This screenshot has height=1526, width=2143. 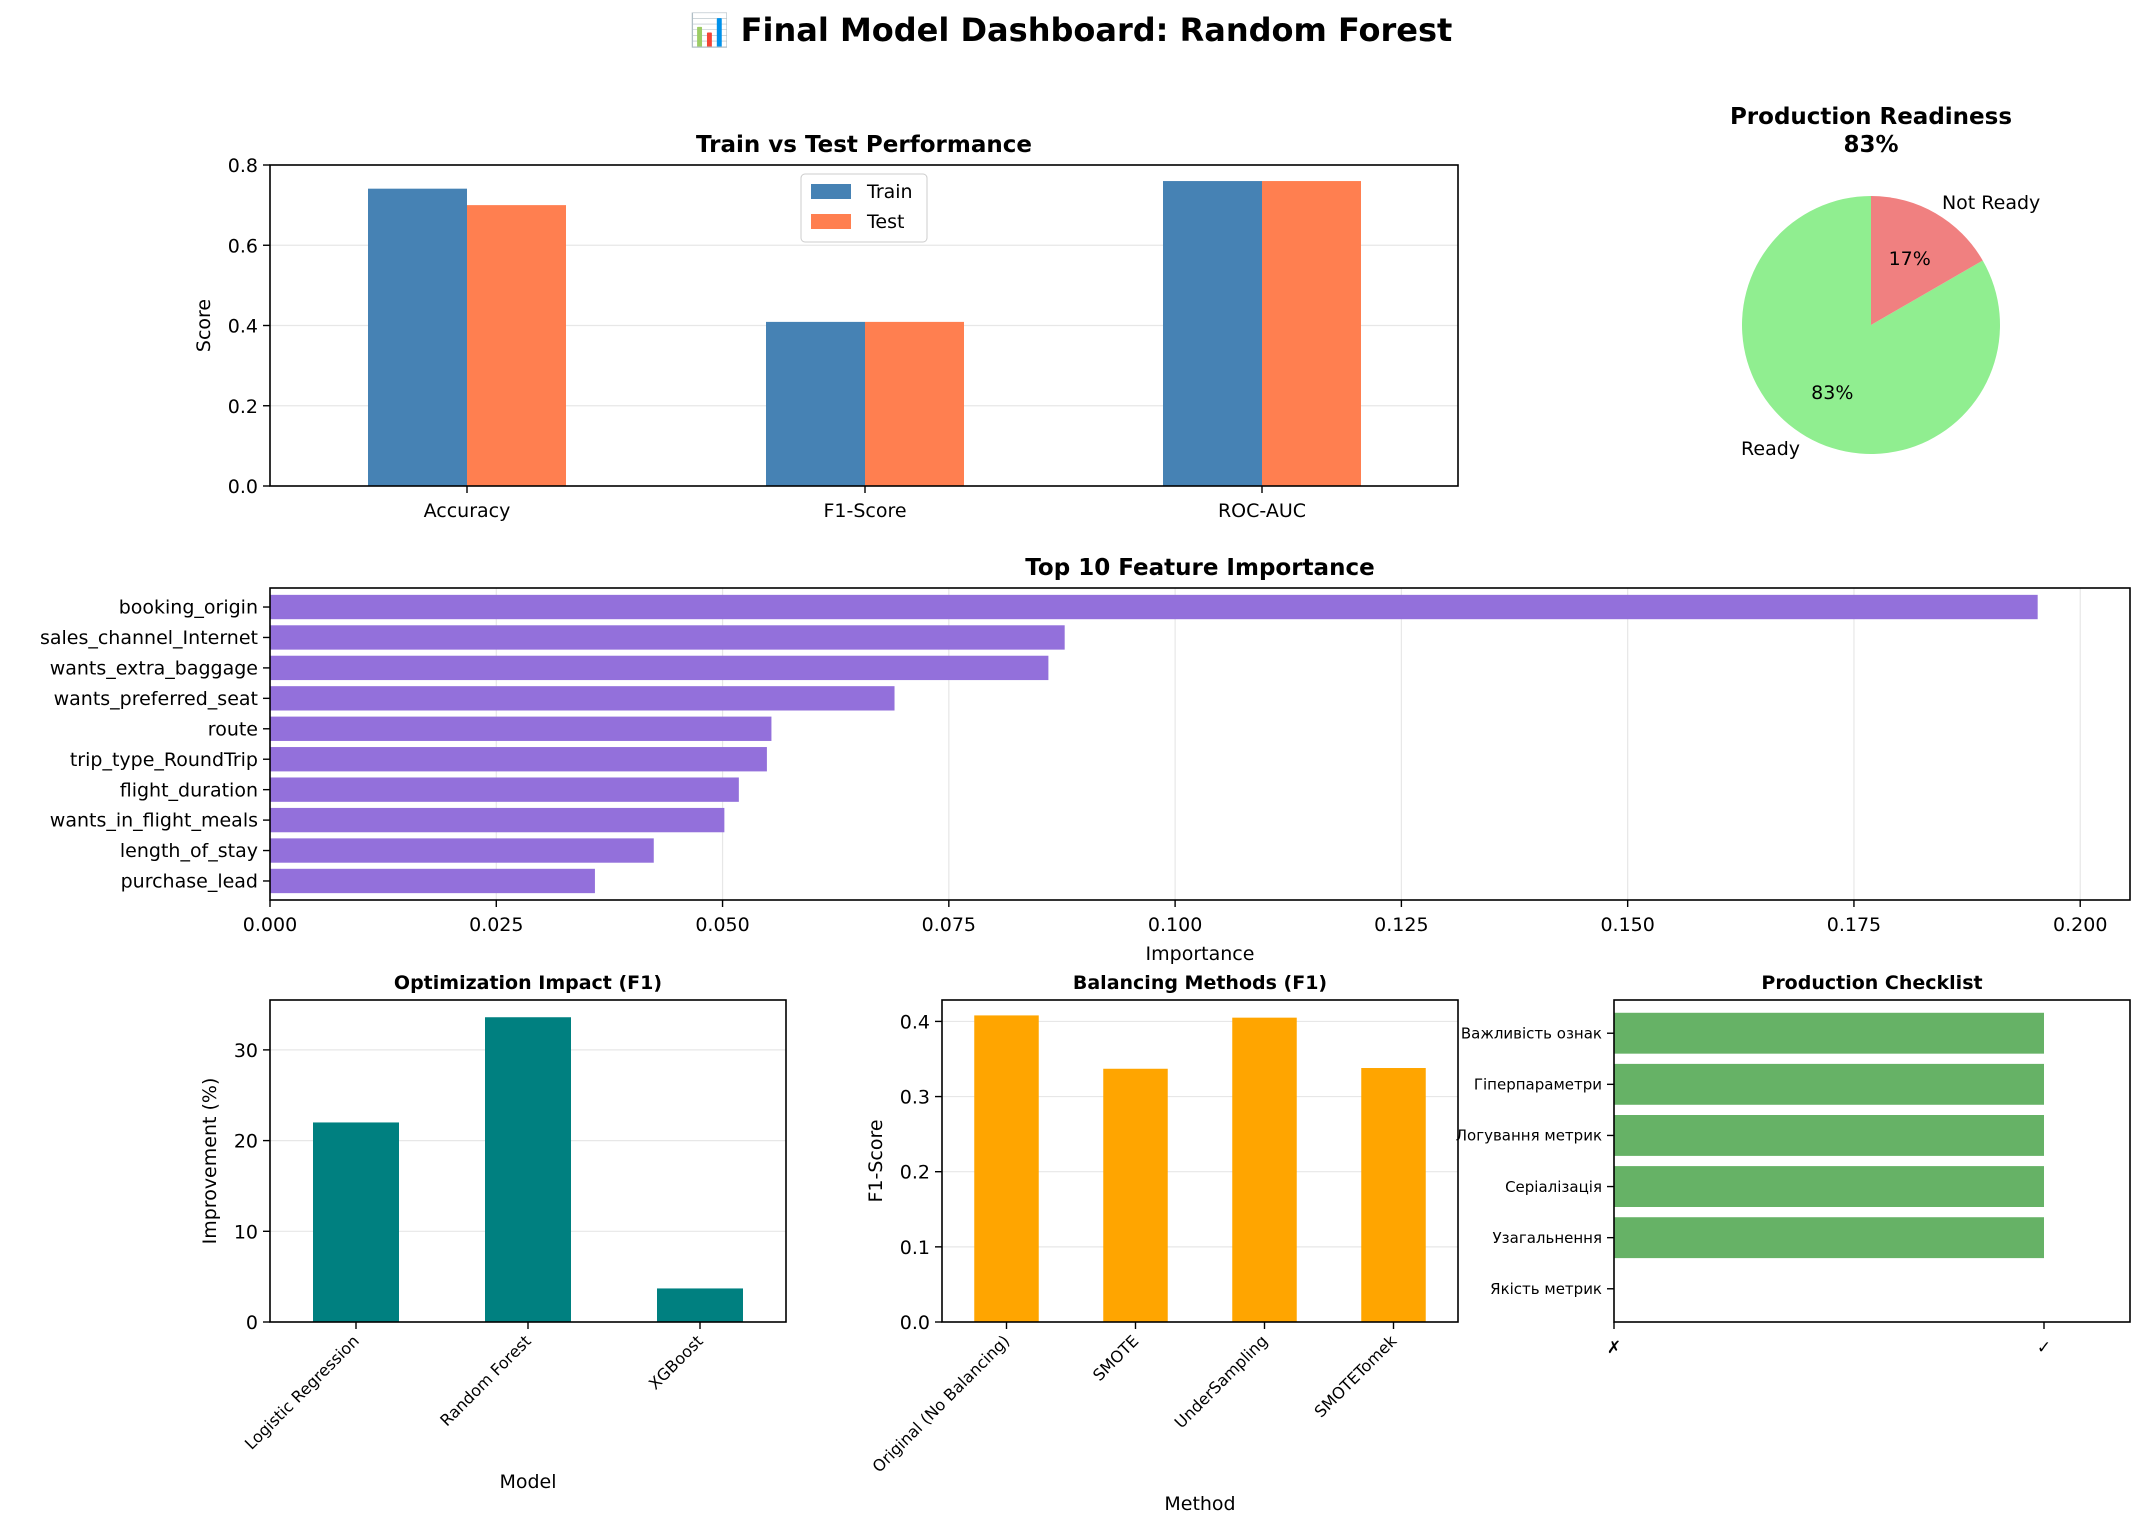 I want to click on x-tick-label: 0.125, so click(x=1401, y=925).